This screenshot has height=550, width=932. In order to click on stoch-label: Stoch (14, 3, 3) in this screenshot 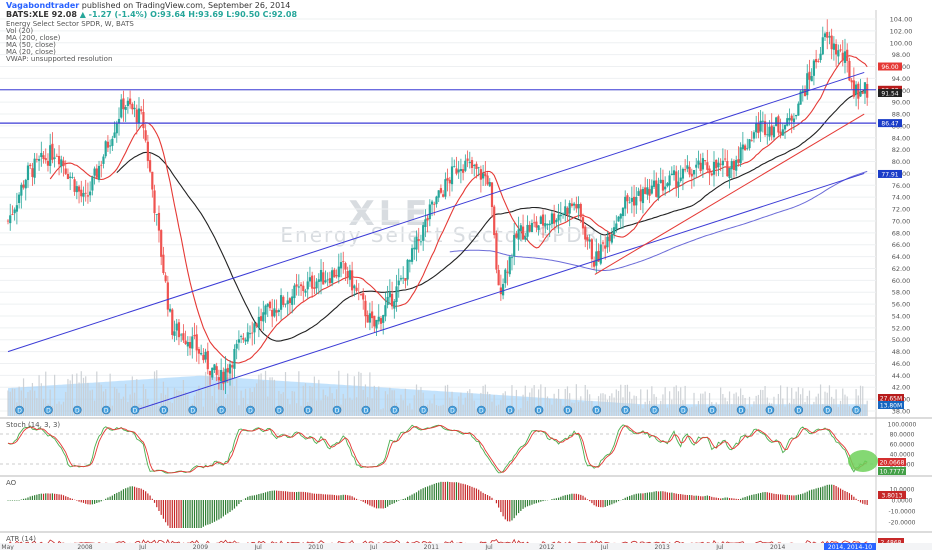, I will do `click(33, 425)`.